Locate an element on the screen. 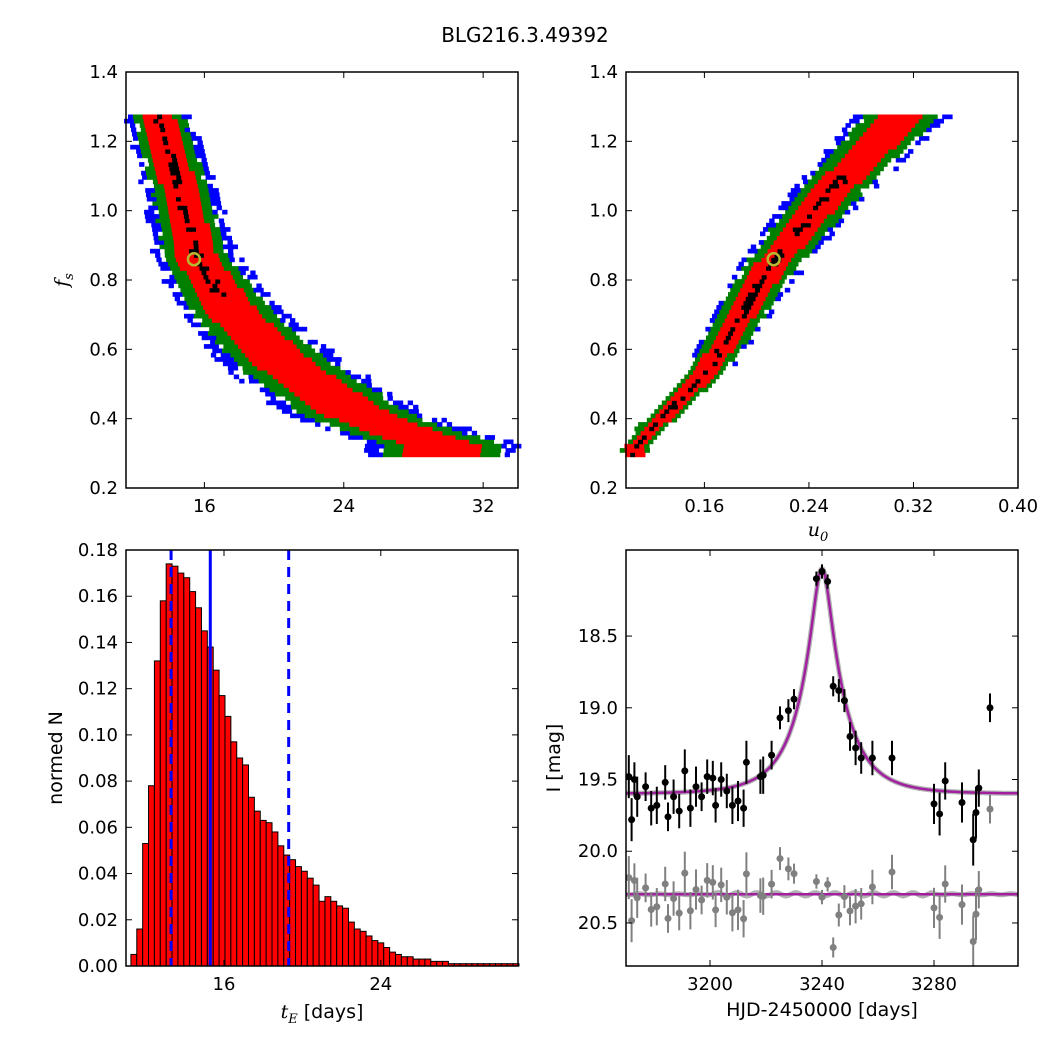  histogram-bar is located at coordinates (392, 959).